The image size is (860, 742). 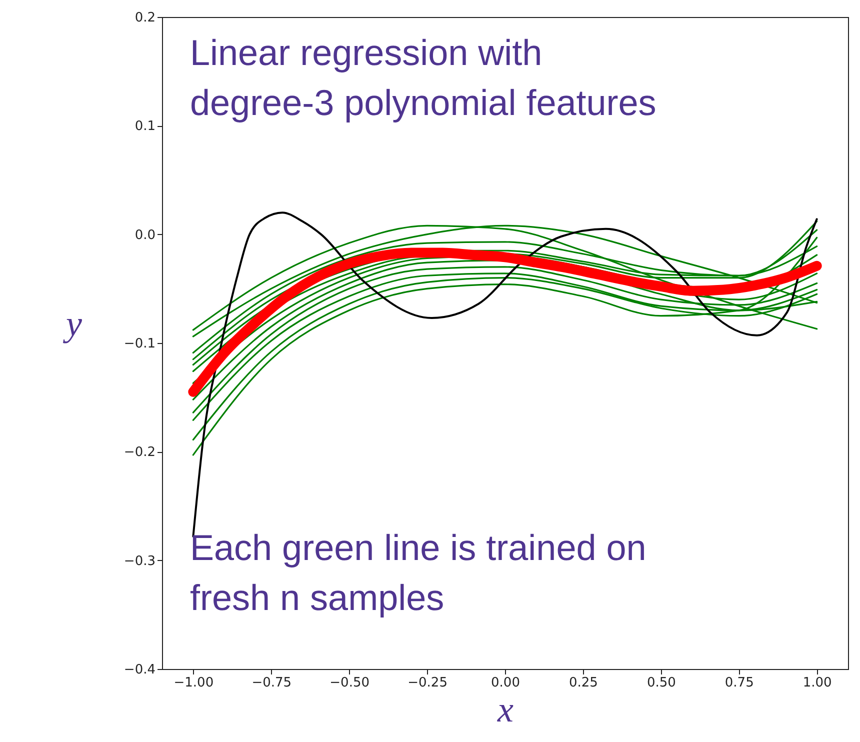 I want to click on y-tick-label: 0.2, so click(x=145, y=18).